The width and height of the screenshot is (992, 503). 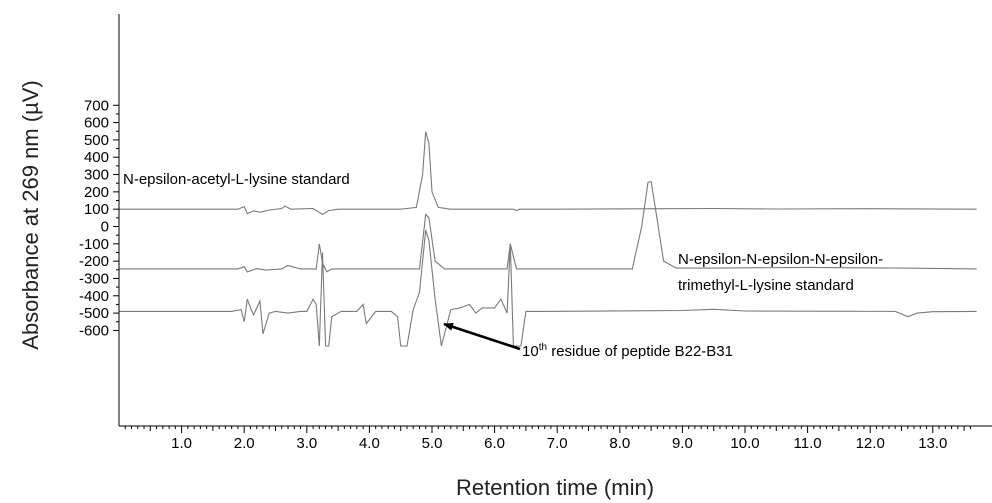 I want to click on x-tick-label: 5.0, so click(x=432, y=443).